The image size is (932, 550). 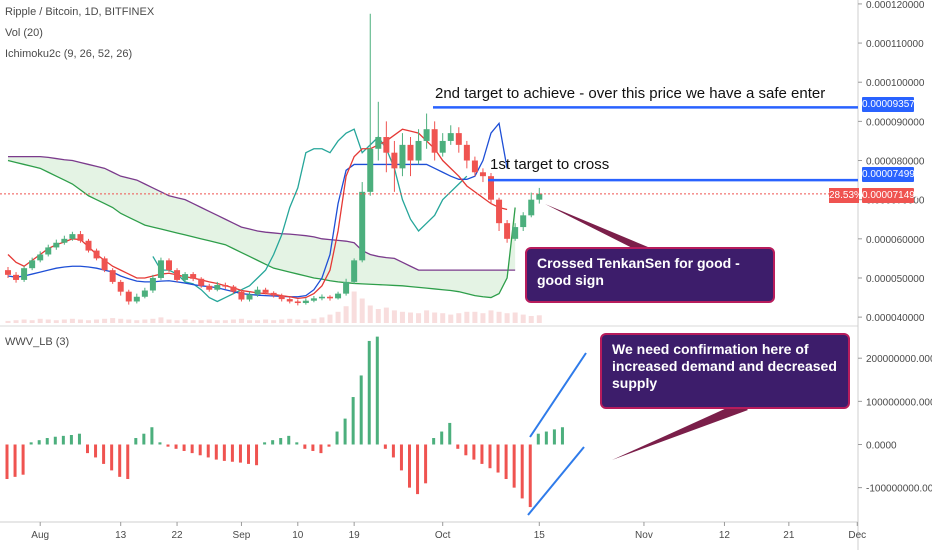 What do you see at coordinates (443, 535) in the screenshot?
I see `time-tick-label: Oct` at bounding box center [443, 535].